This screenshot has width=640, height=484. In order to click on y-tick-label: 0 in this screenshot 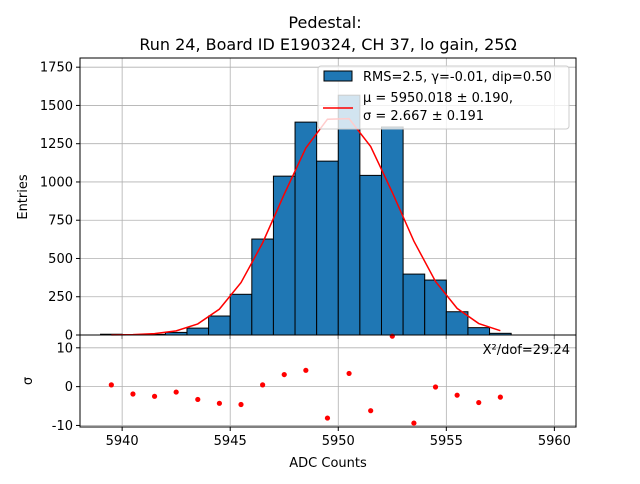, I will do `click(69, 387)`.